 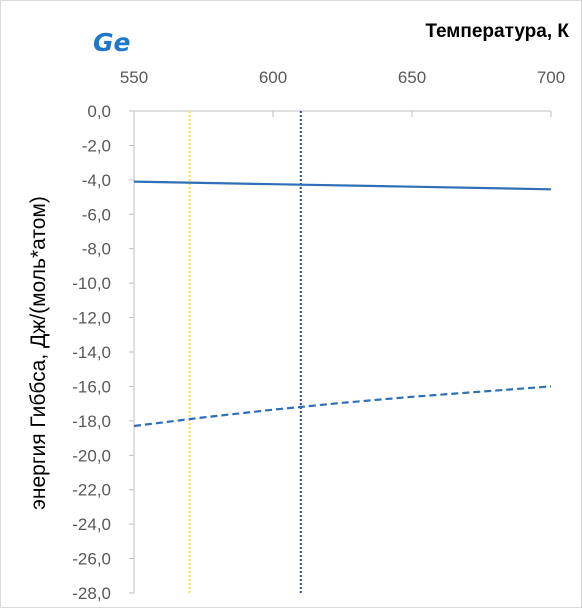 I want to click on x-tick-label: 650, so click(x=412, y=77).